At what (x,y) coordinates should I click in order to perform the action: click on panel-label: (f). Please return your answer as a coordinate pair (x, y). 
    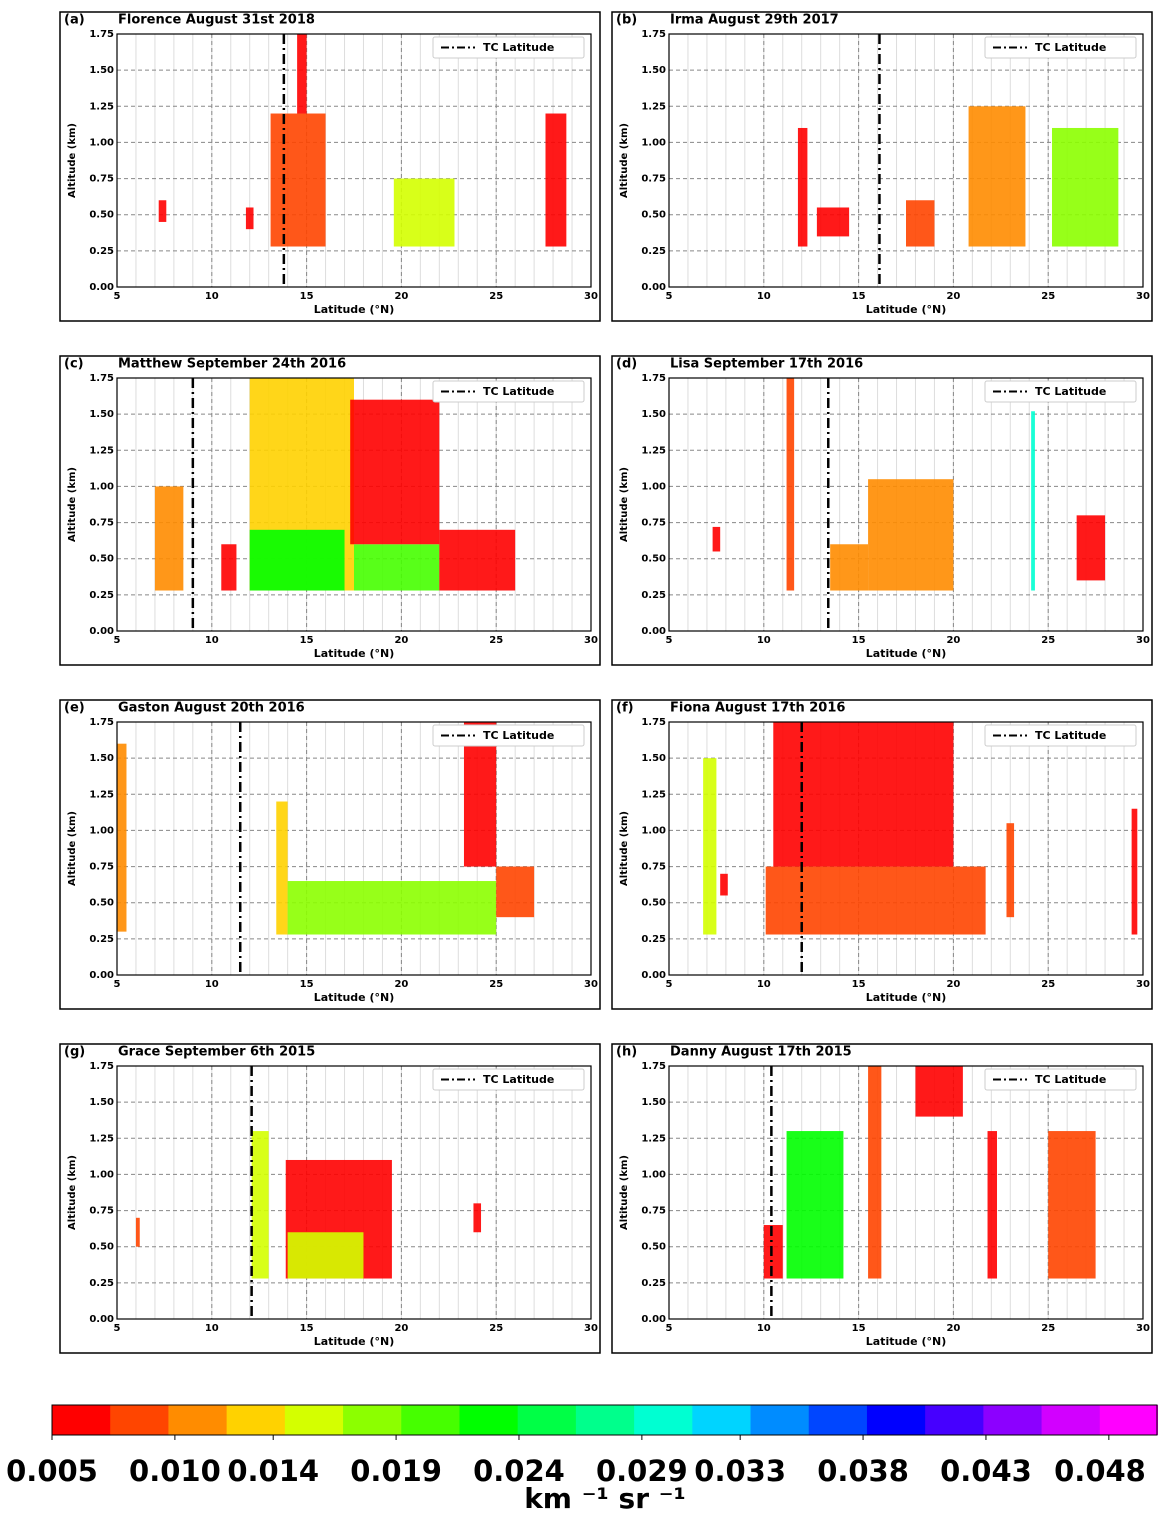
    Looking at the image, I should click on (625, 708).